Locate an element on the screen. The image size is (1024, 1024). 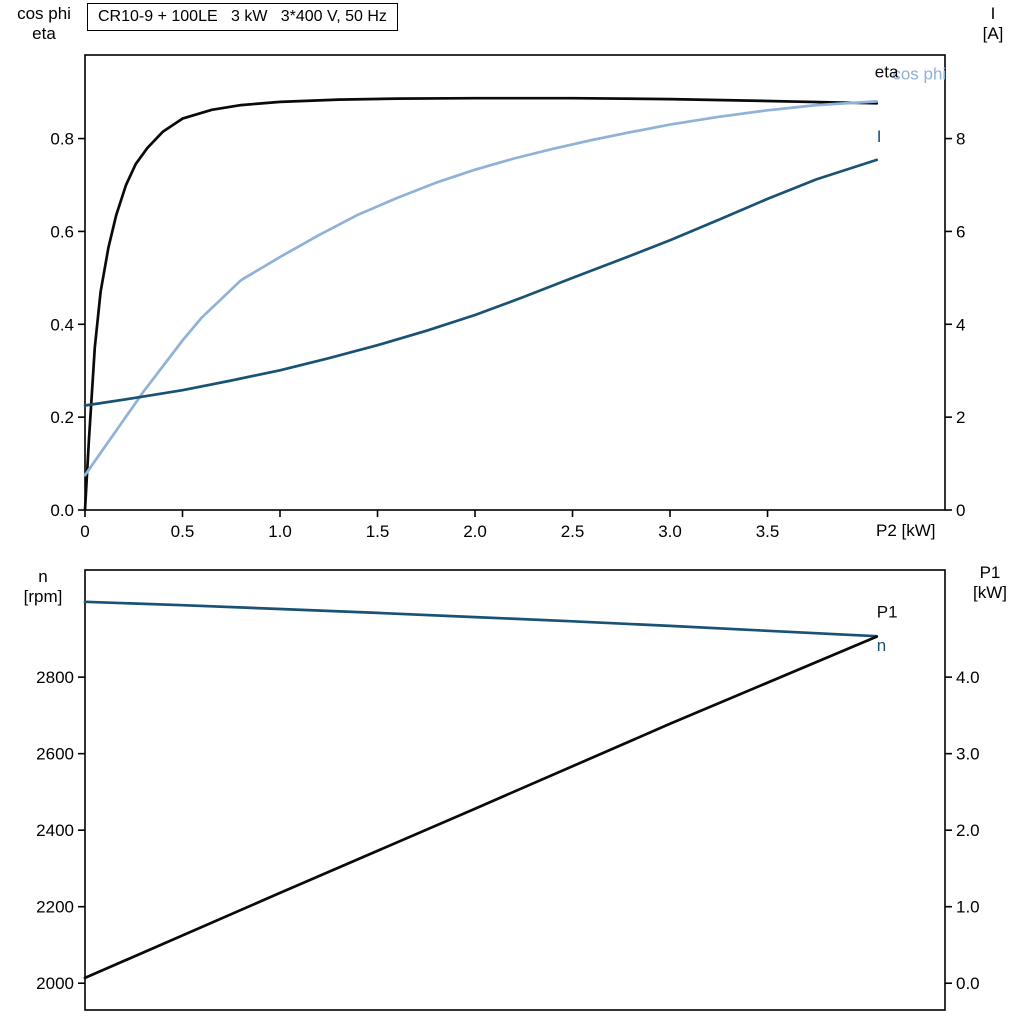
left-tick-label: 2000 is located at coordinates (55, 983).